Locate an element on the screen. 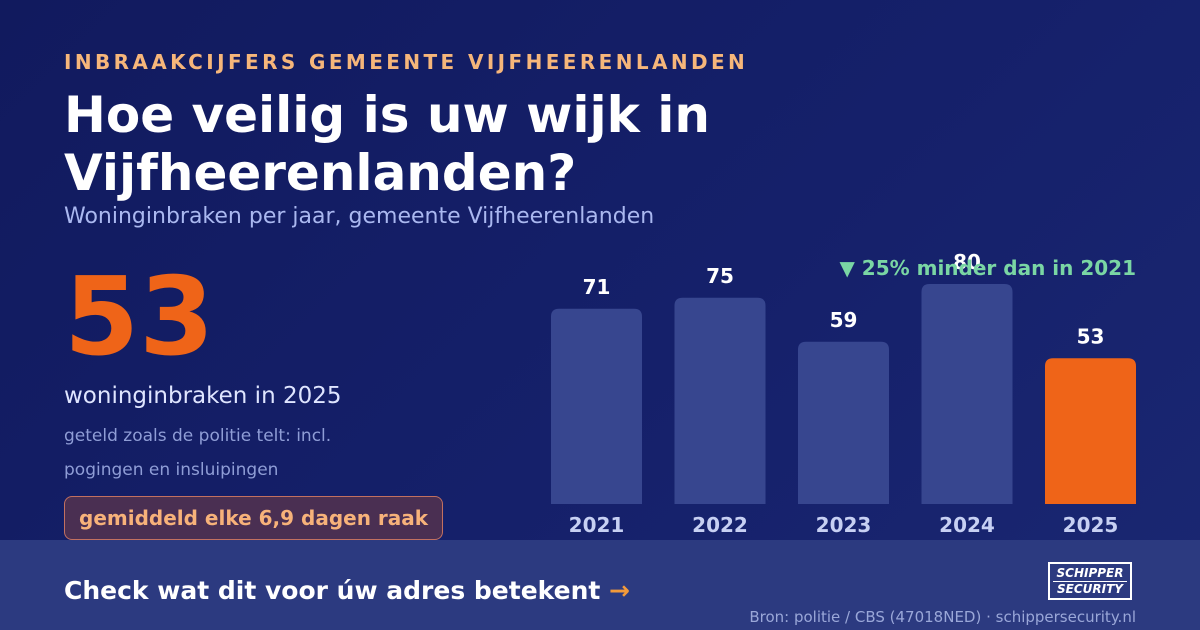  bar-value-label: 53 is located at coordinates (1091, 336).